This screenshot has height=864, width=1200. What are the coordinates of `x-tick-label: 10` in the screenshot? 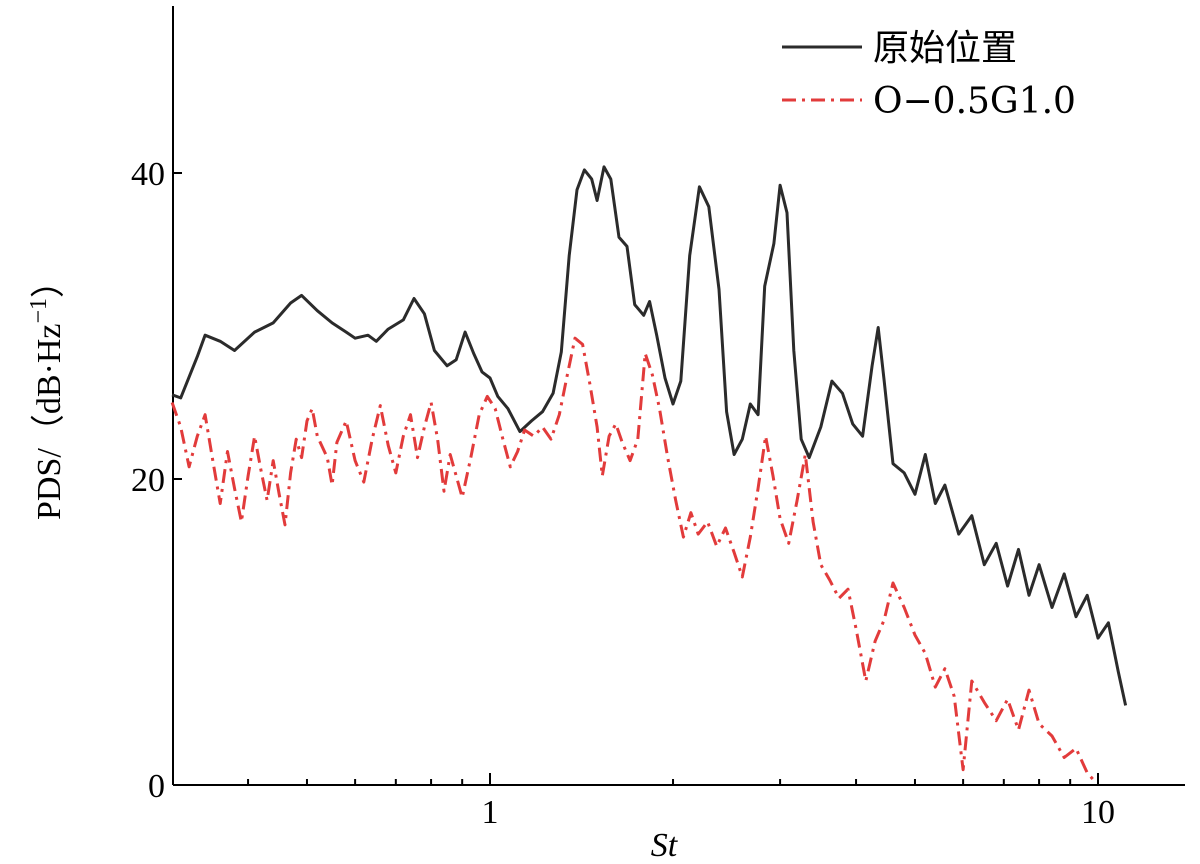 It's located at (1098, 812).